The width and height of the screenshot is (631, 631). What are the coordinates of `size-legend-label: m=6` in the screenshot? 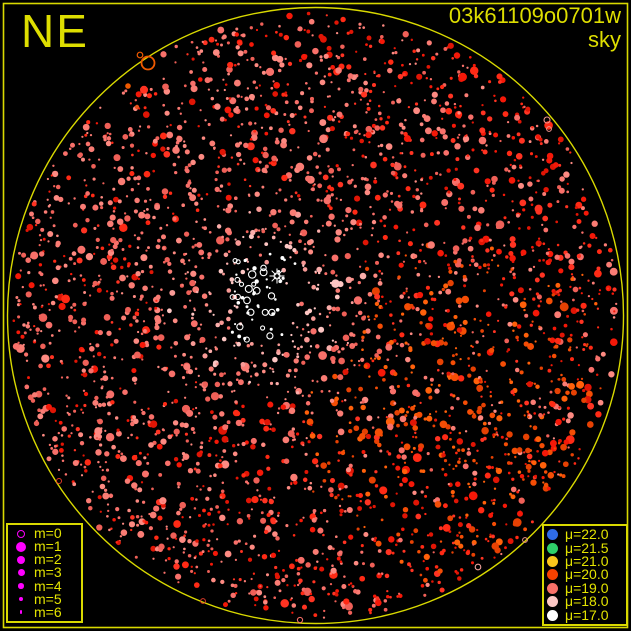 It's located at (48, 611).